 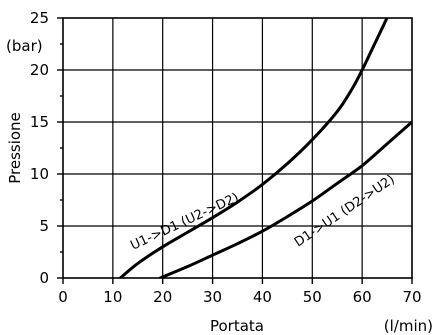 What do you see at coordinates (362, 297) in the screenshot?
I see `x-tick-label: 60` at bounding box center [362, 297].